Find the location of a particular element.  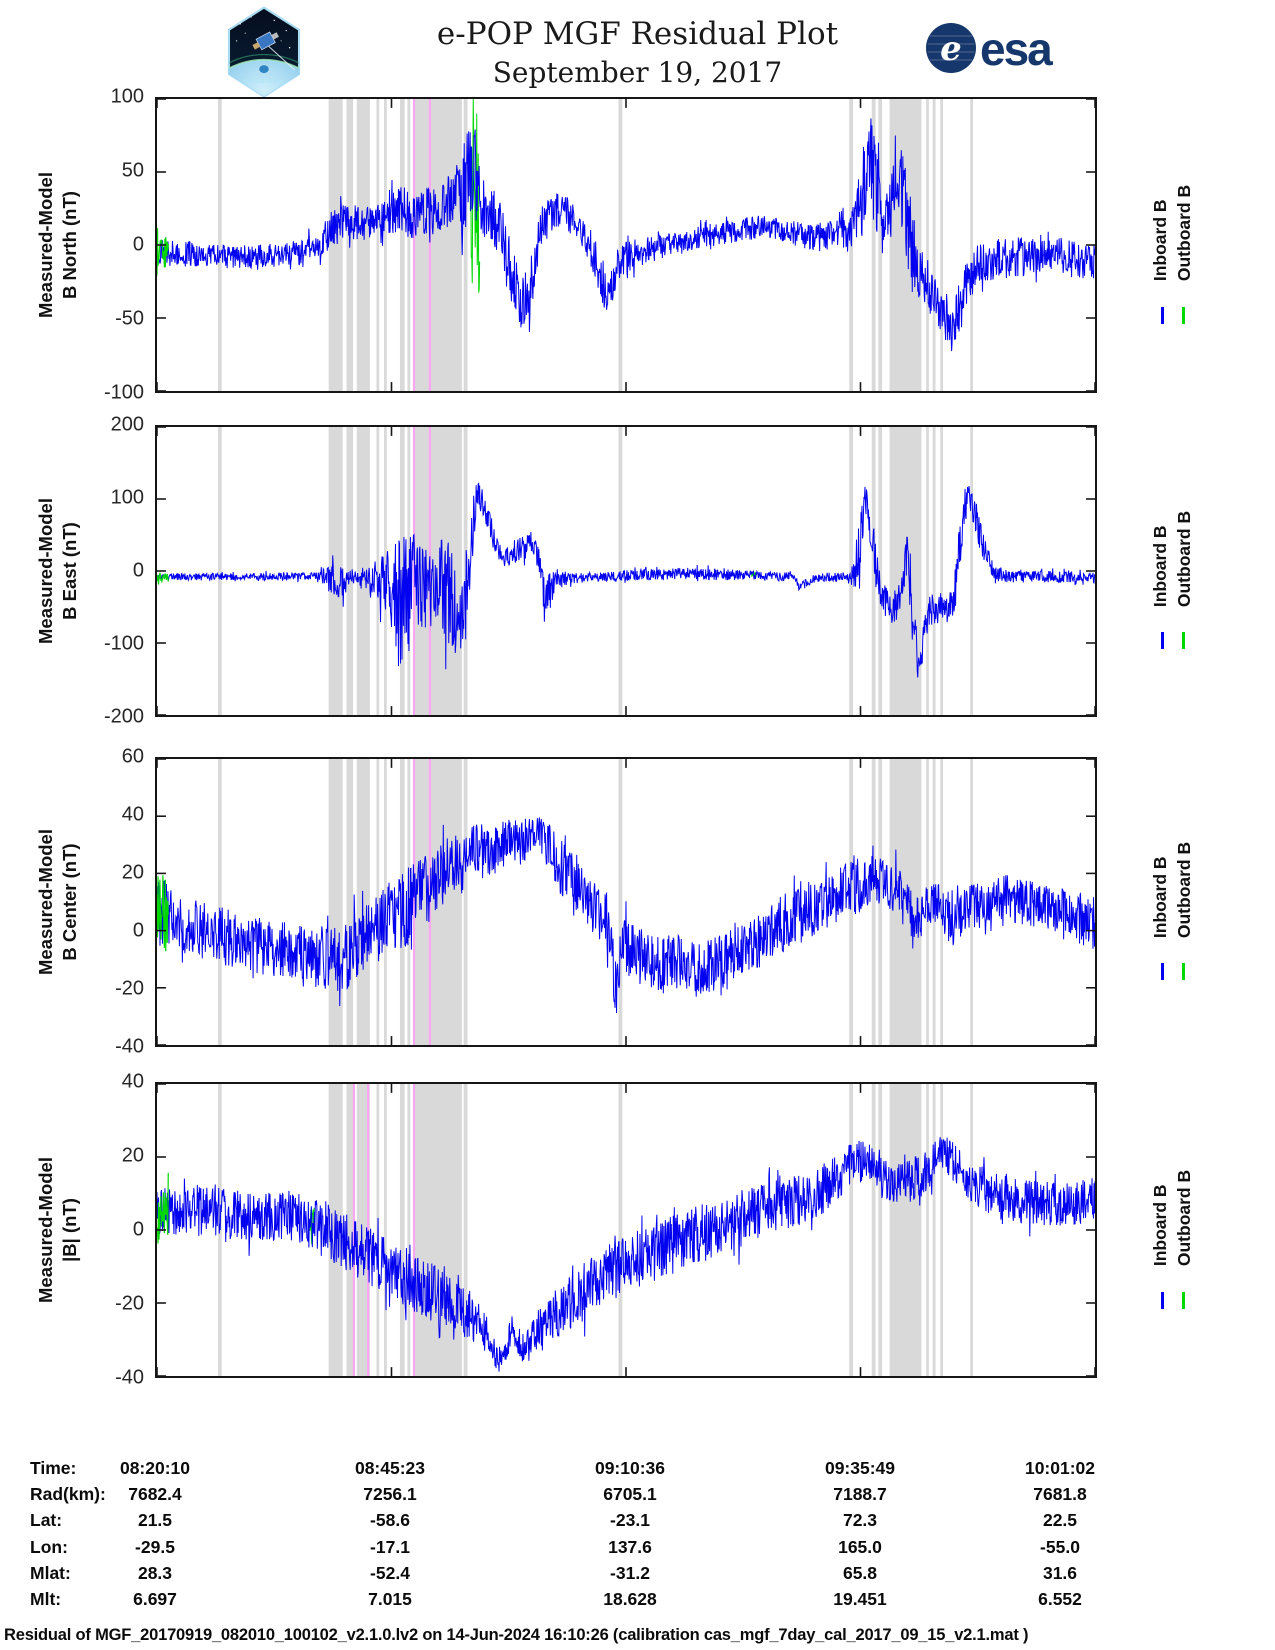

table-value: 72.3 is located at coordinates (860, 1520).